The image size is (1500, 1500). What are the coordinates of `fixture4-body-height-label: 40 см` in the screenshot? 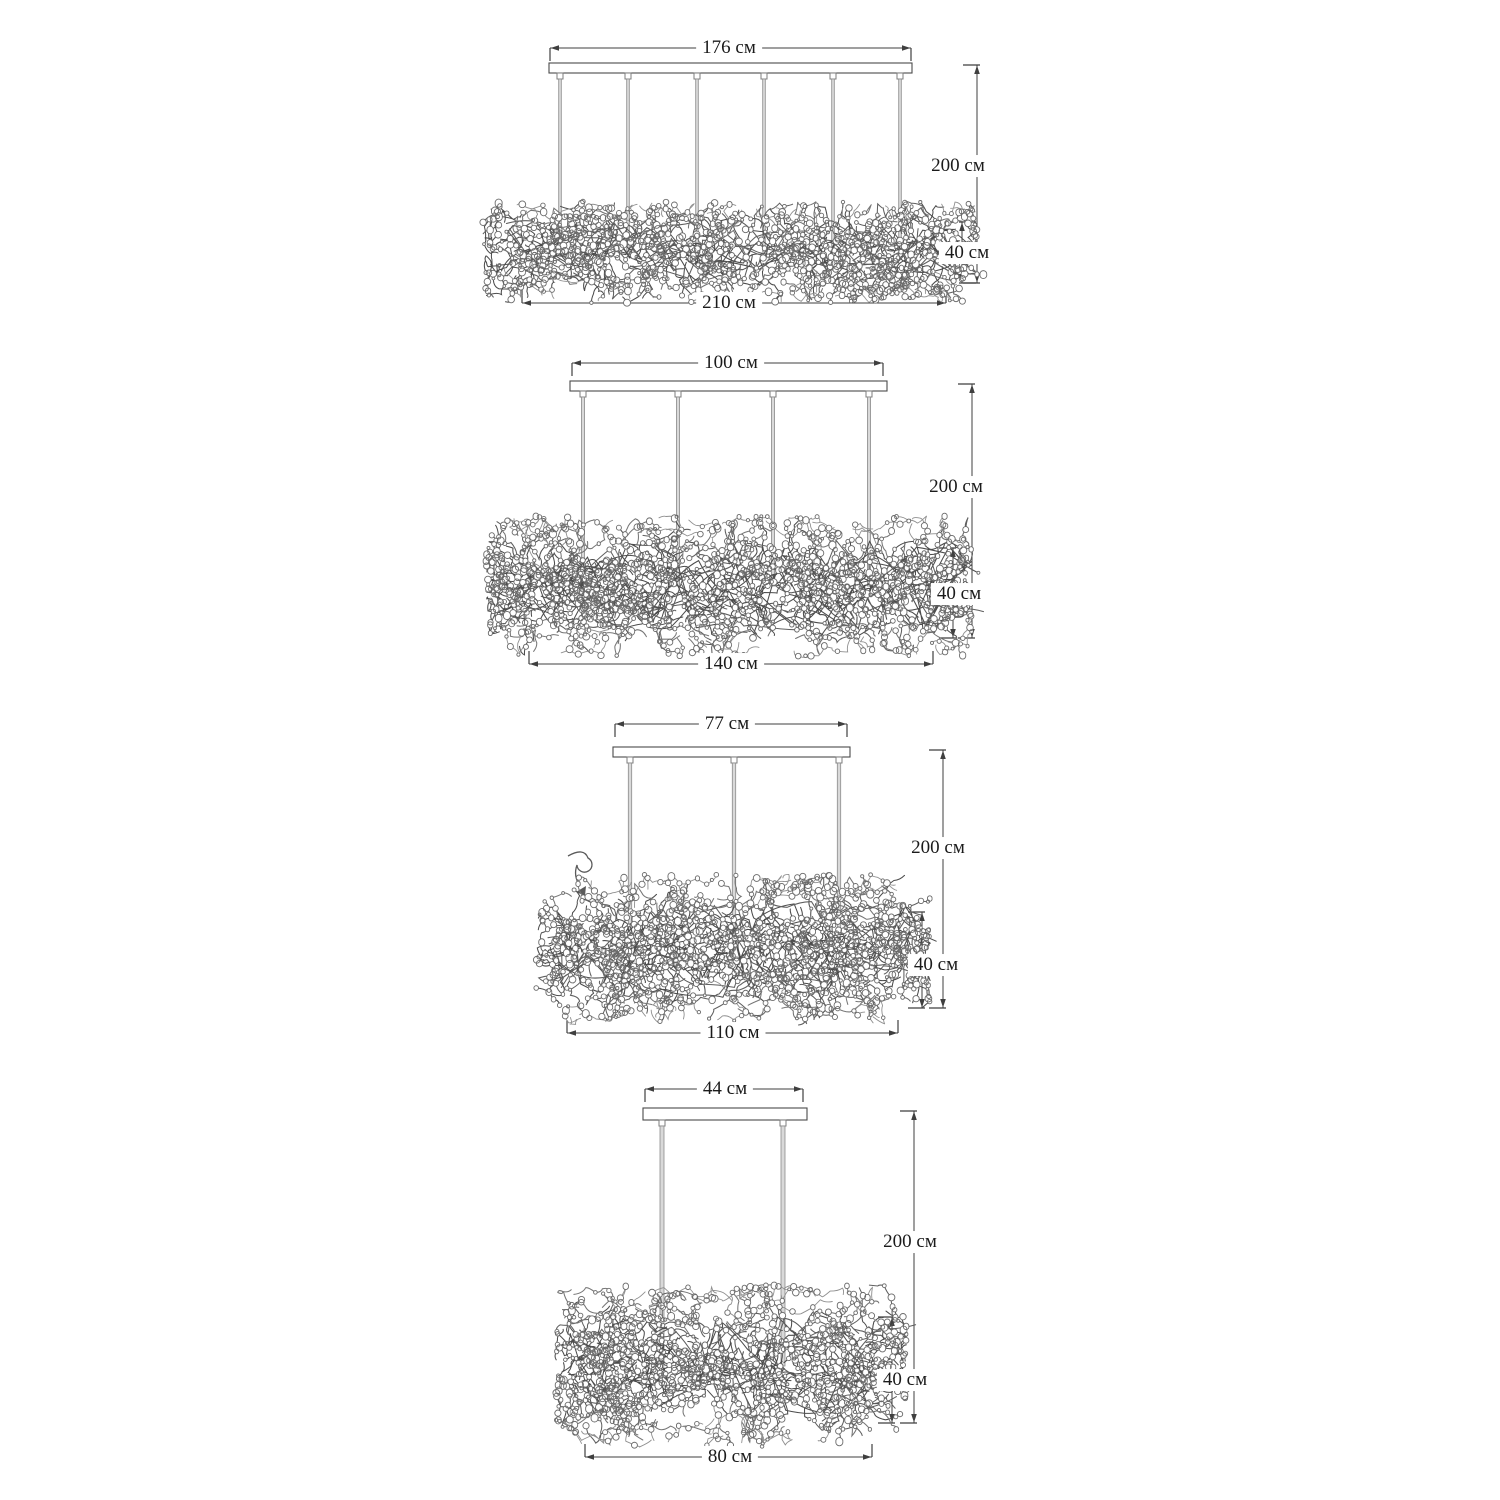 It's located at (905, 1380).